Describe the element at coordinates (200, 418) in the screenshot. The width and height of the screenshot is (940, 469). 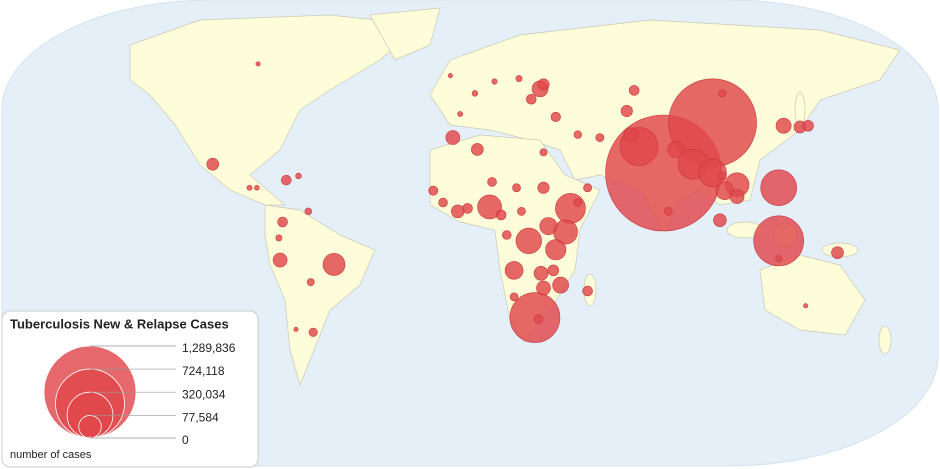
I see `legend-label: 77,584` at that location.